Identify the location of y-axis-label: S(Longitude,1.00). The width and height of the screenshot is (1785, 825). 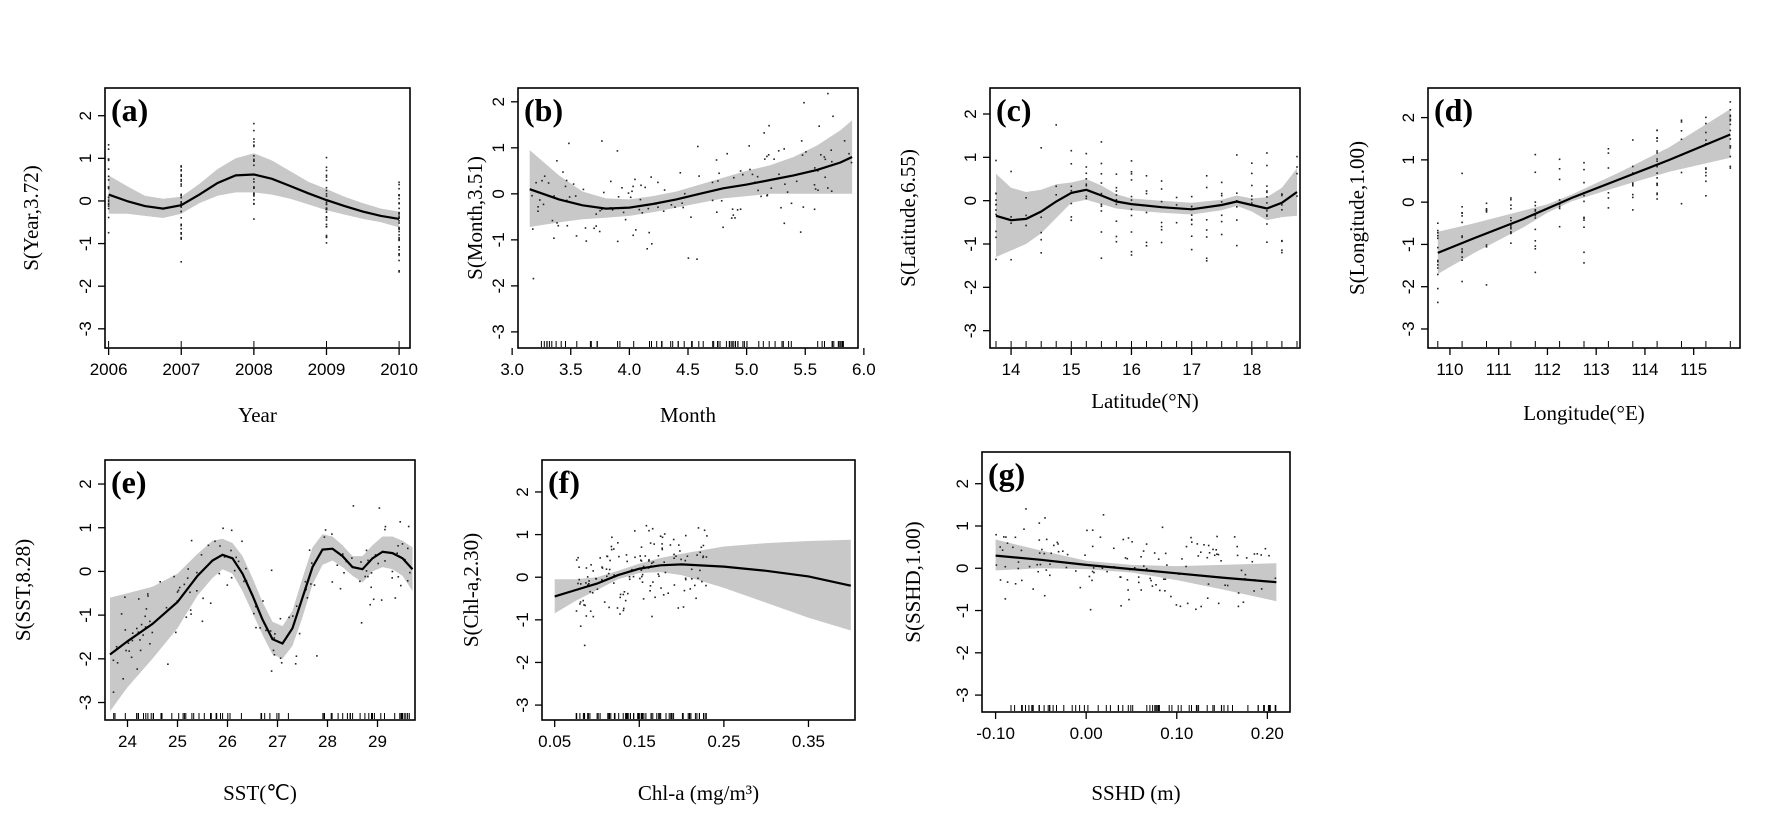
(1357, 218).